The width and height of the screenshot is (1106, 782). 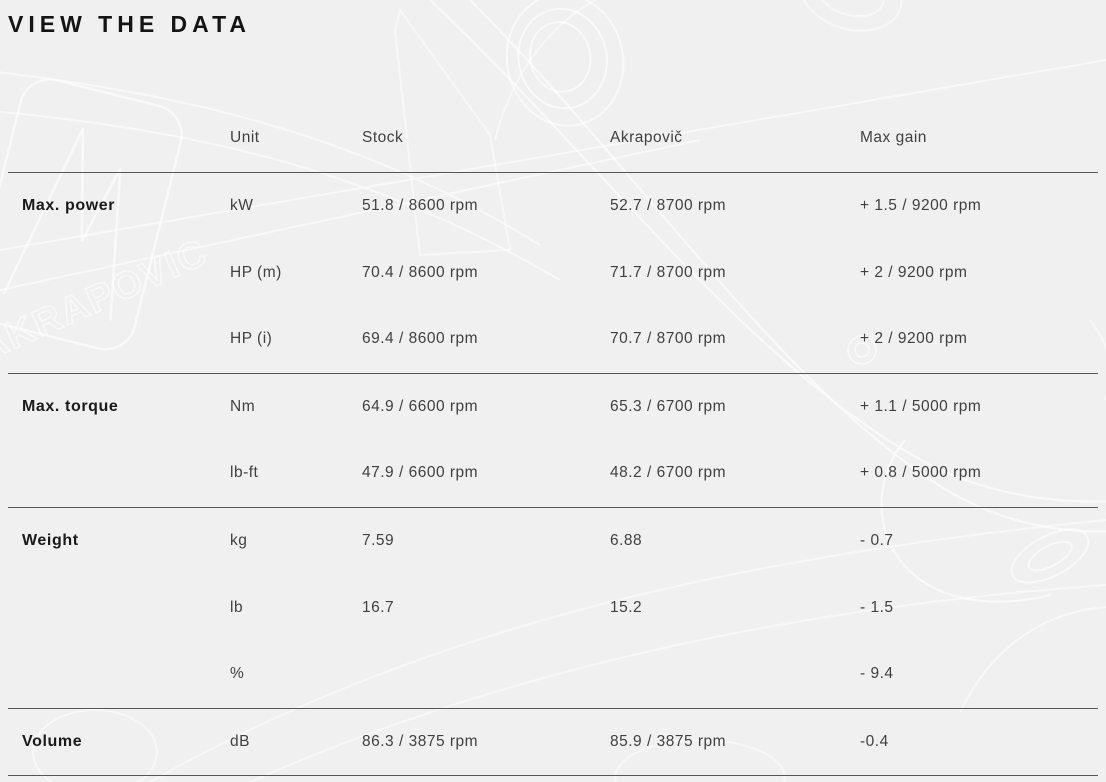 What do you see at coordinates (119, 406) in the screenshot?
I see `row-group-label: Max. torque` at bounding box center [119, 406].